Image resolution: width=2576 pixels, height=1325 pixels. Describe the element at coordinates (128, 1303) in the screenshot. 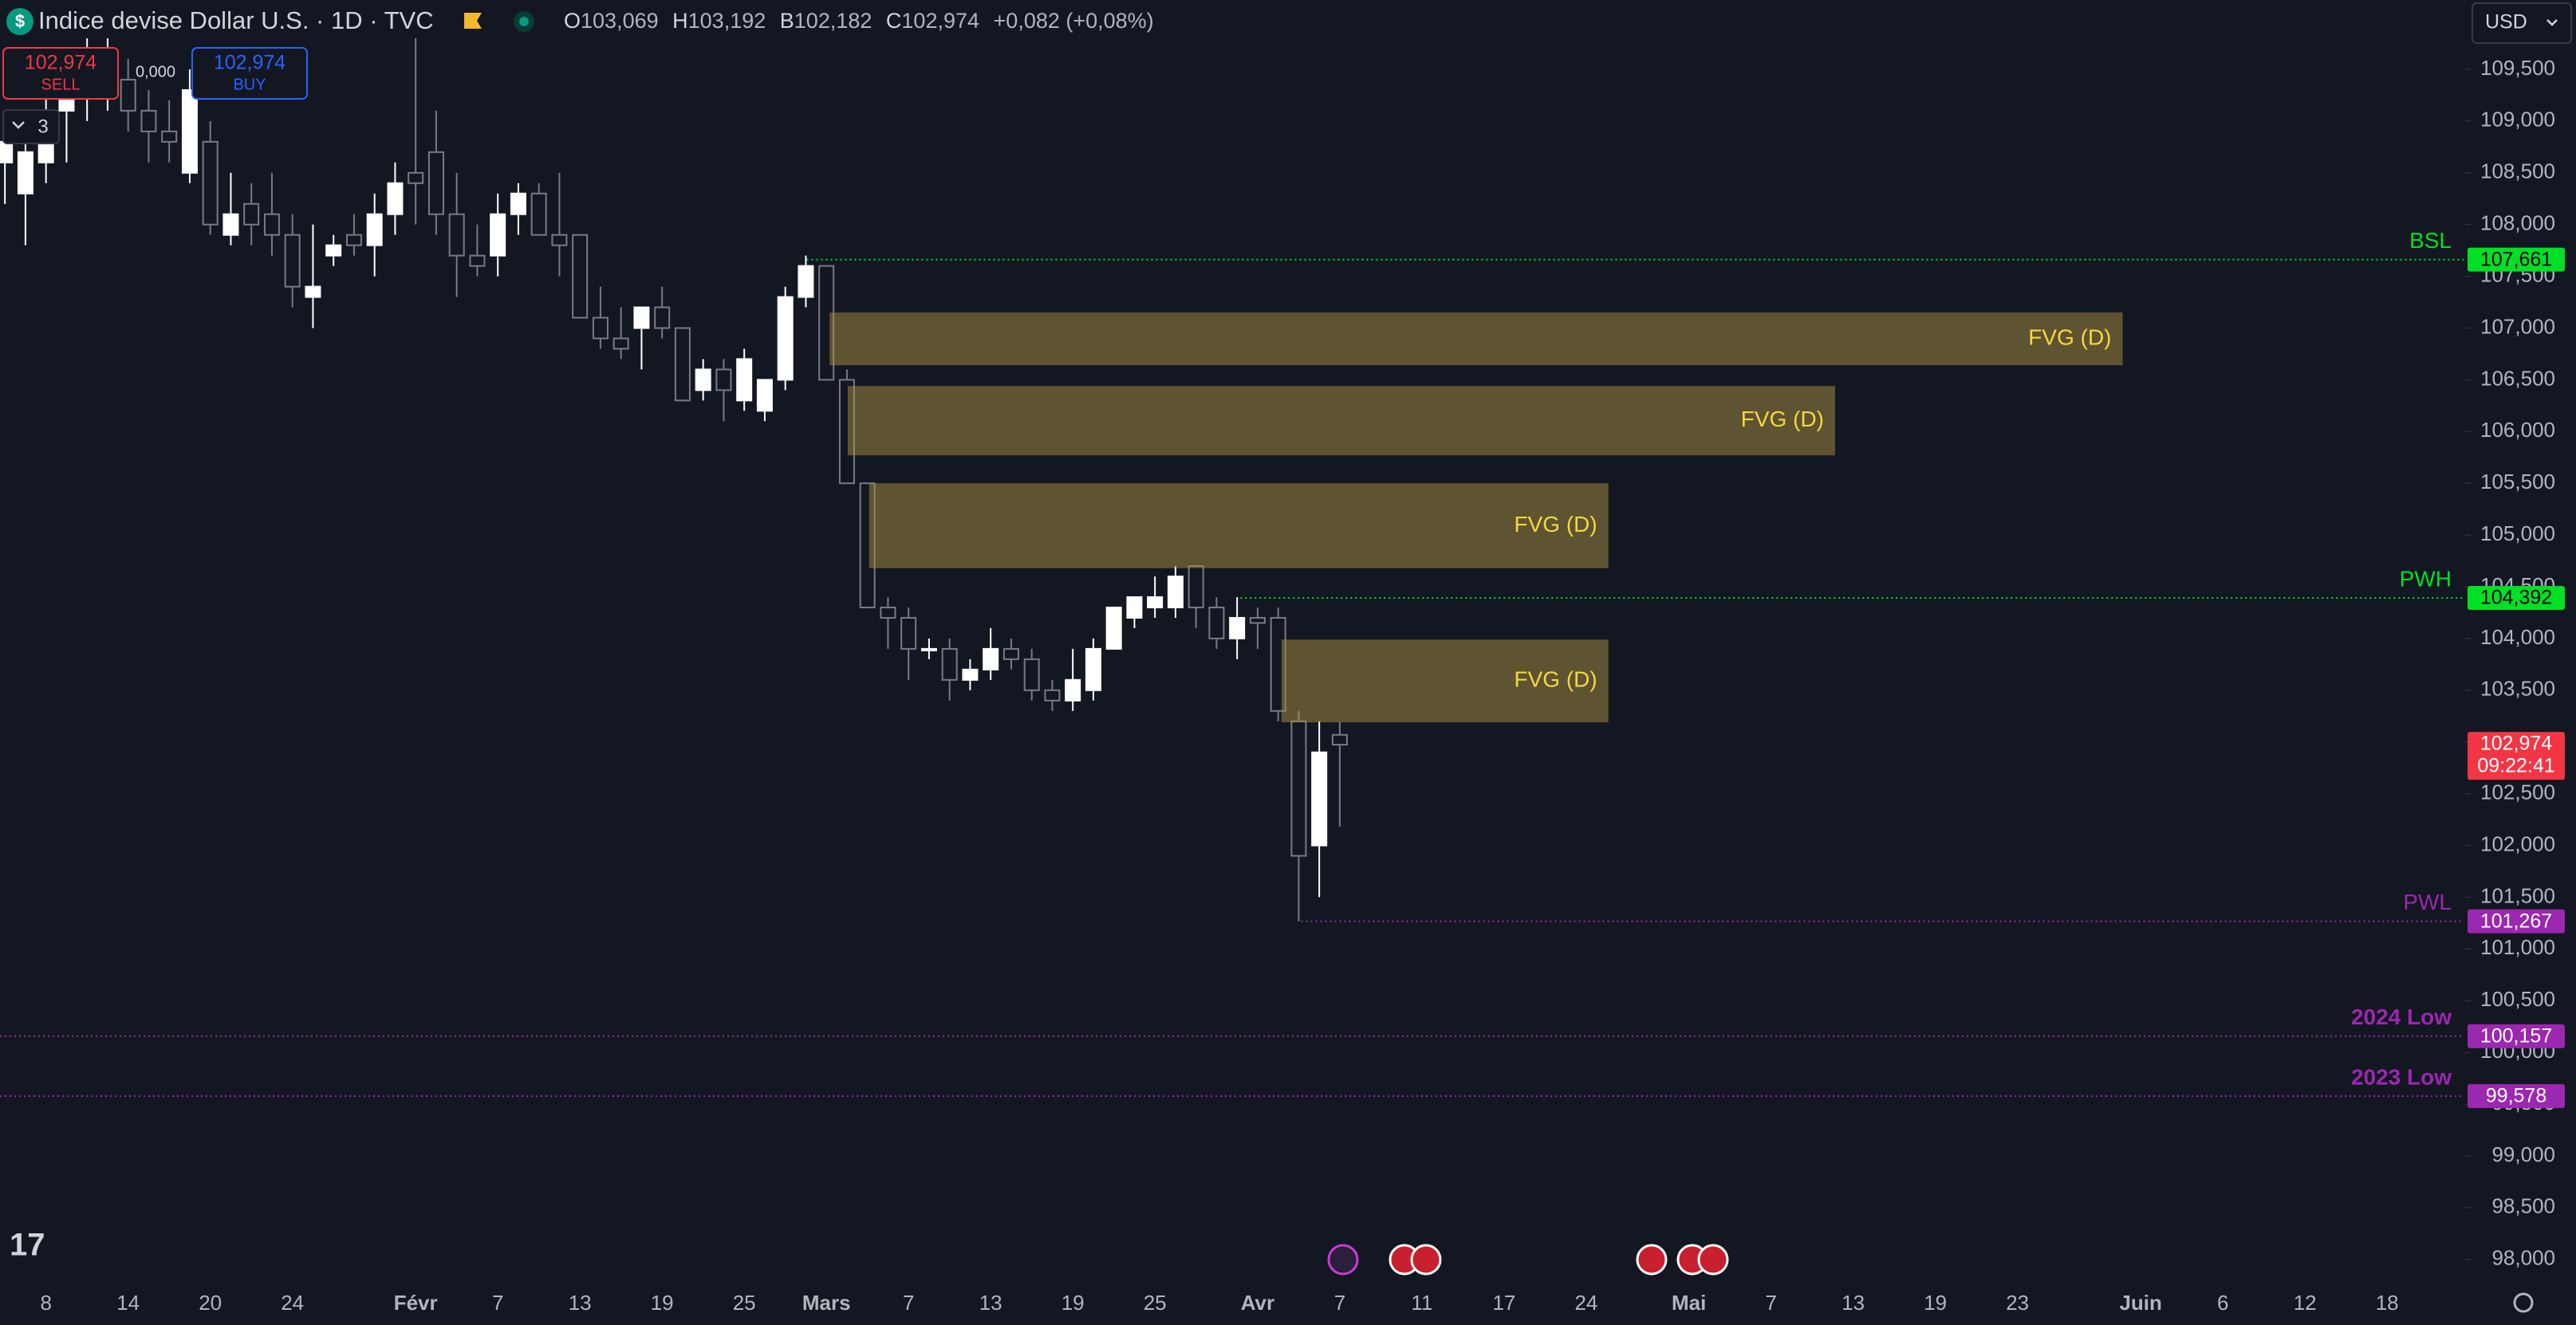

I see `x-tick-label: 14` at that location.